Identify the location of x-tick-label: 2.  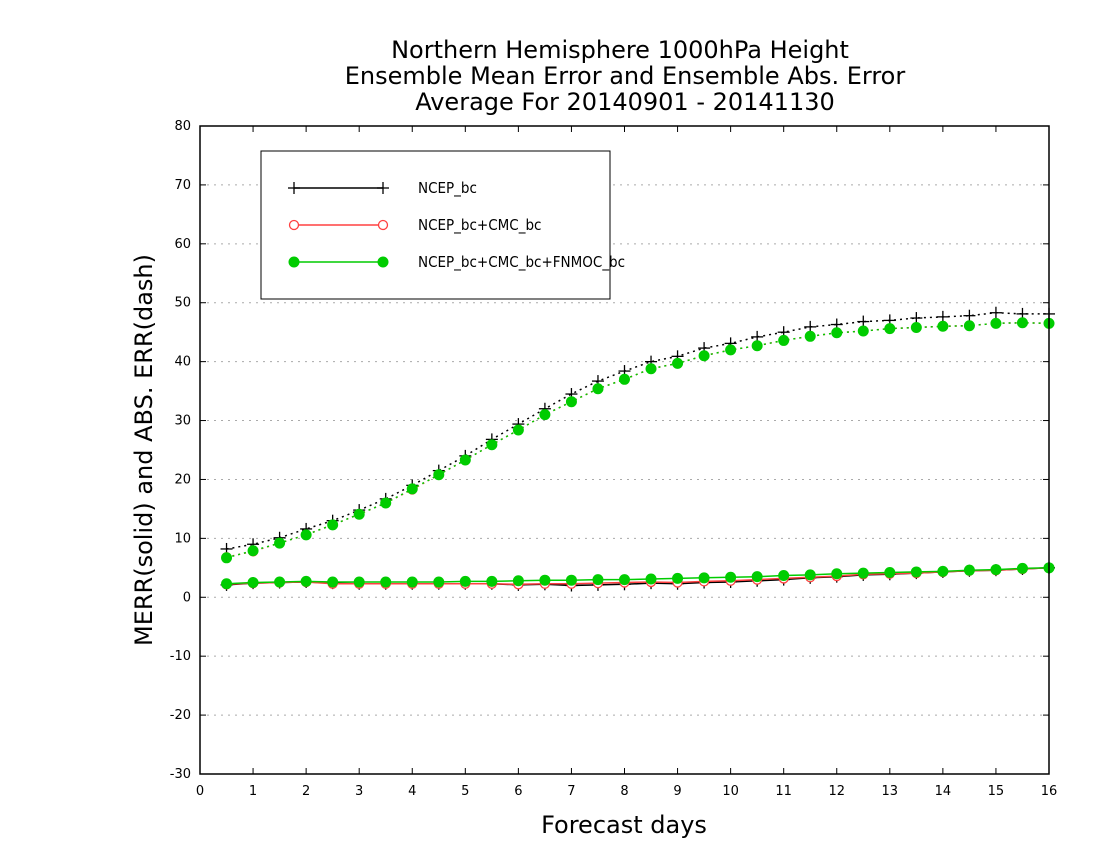
(306, 791).